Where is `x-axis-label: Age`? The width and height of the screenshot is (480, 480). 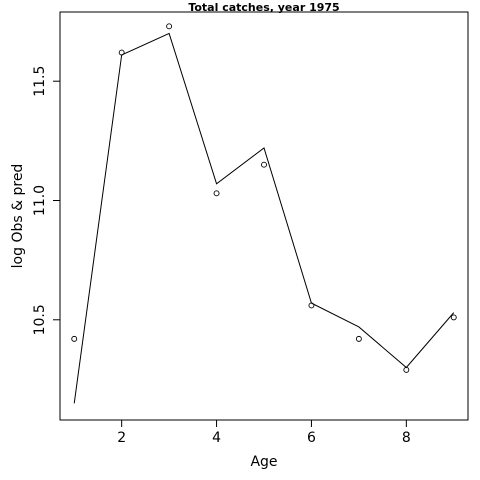
x-axis-label: Age is located at coordinates (263, 462).